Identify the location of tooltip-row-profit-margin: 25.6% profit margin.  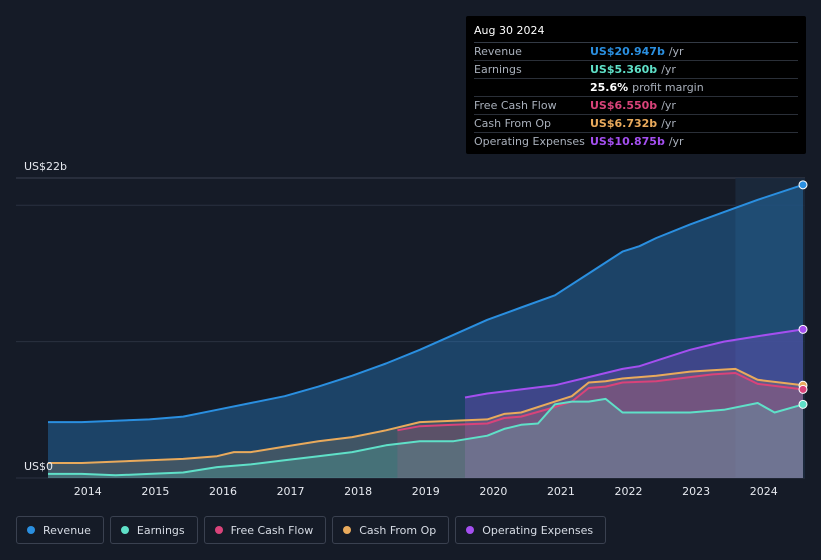
(636, 88).